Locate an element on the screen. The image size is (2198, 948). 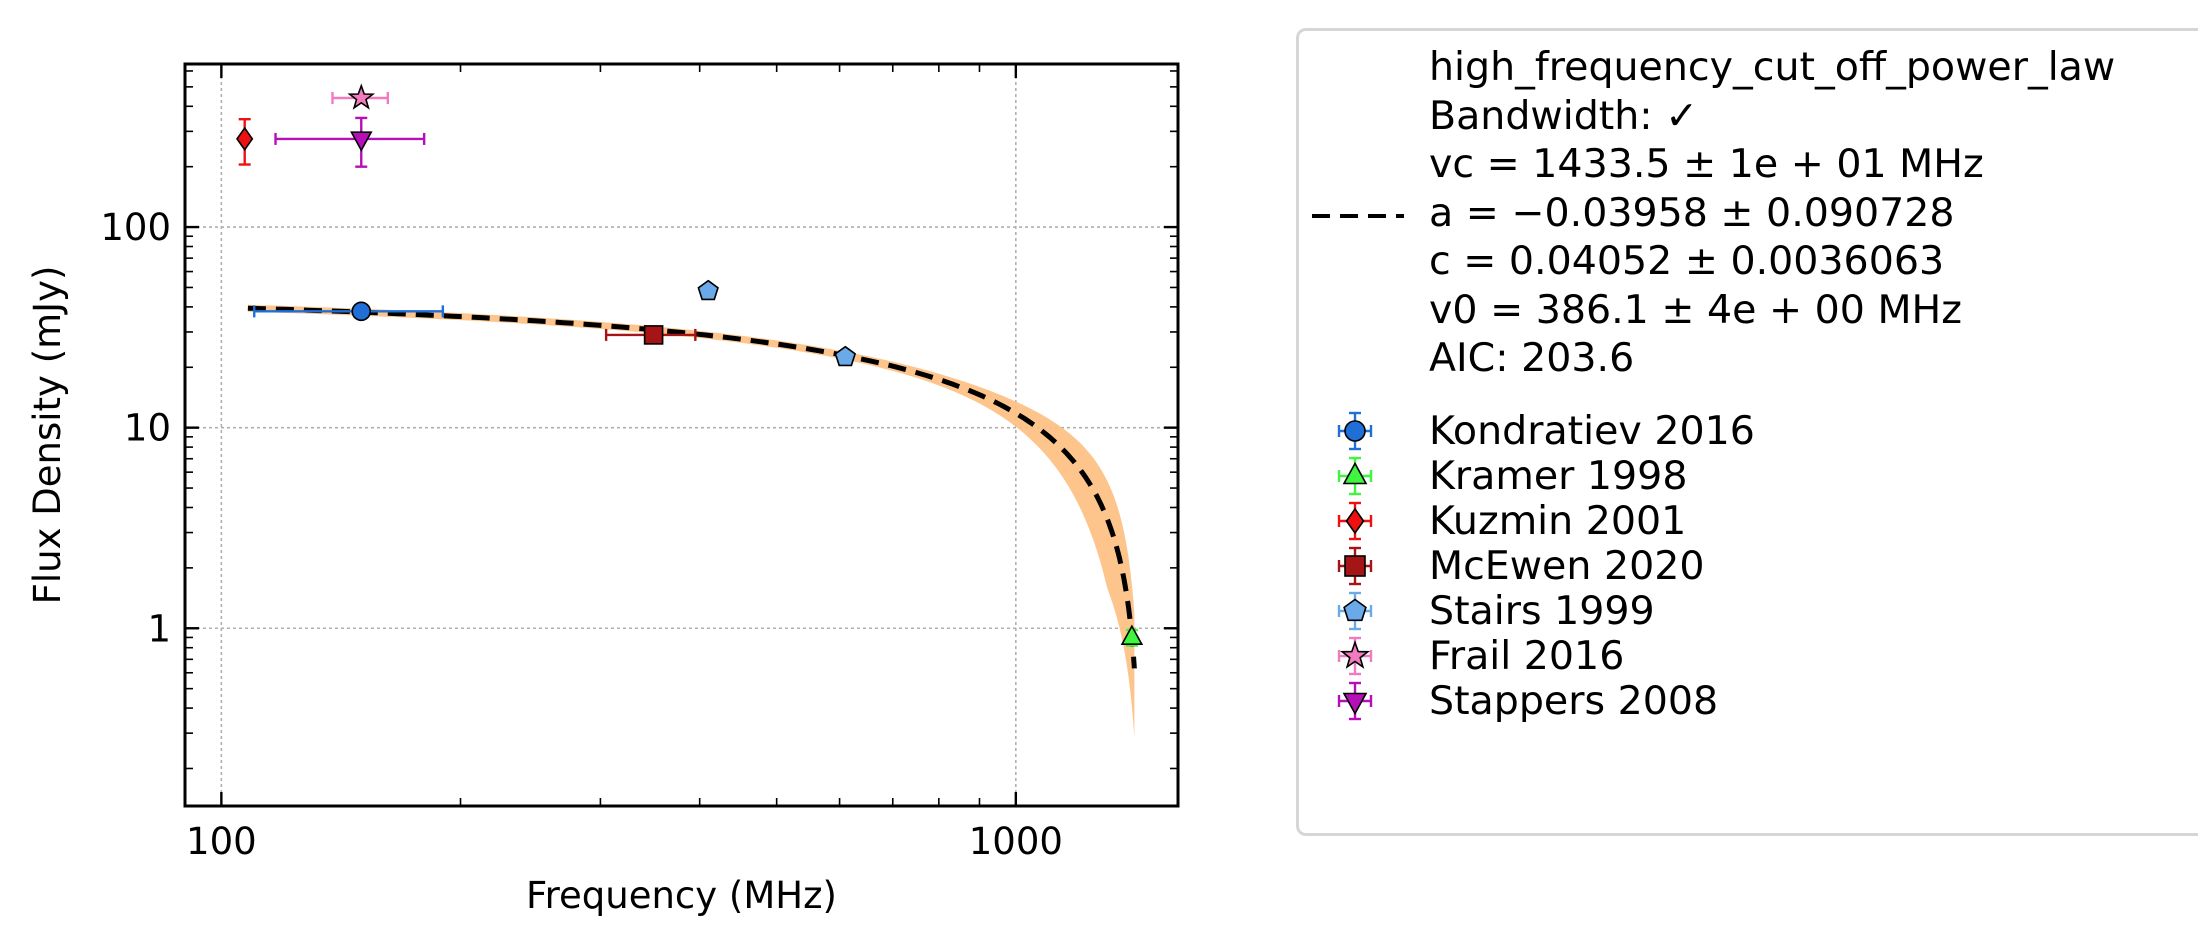
fit-text-line: a = −0.03958 ± 0.090728 is located at coordinates (1692, 212).